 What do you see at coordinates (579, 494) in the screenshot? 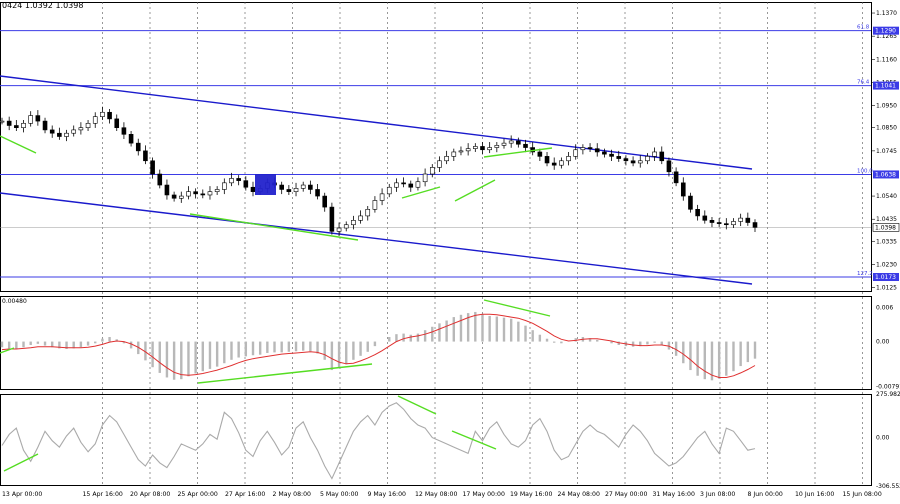
I see `x-tick-label: 24 May 08:00` at bounding box center [579, 494].